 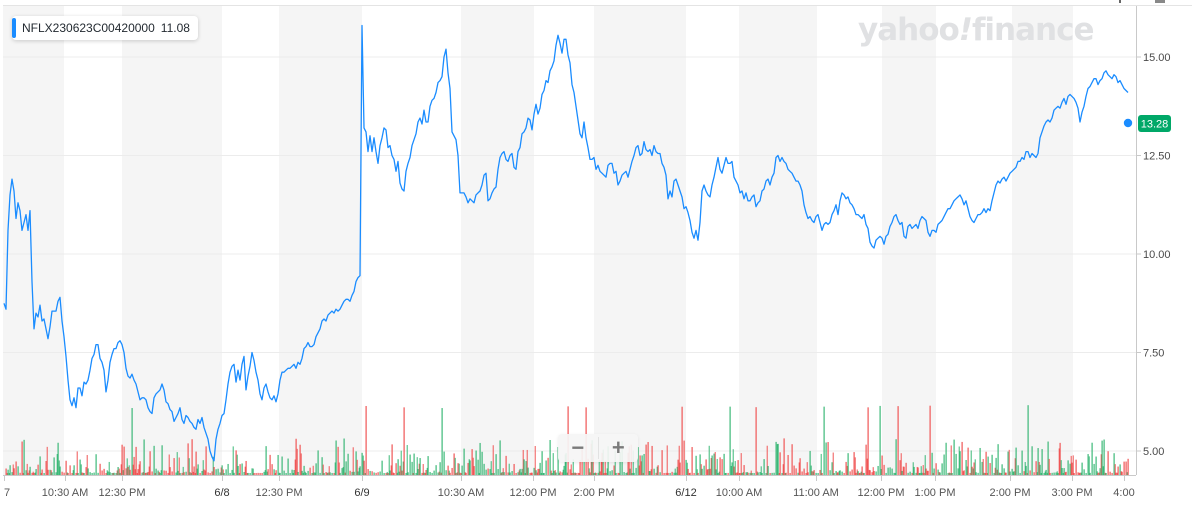 I want to click on zoom-in-button: +, so click(x=619, y=448).